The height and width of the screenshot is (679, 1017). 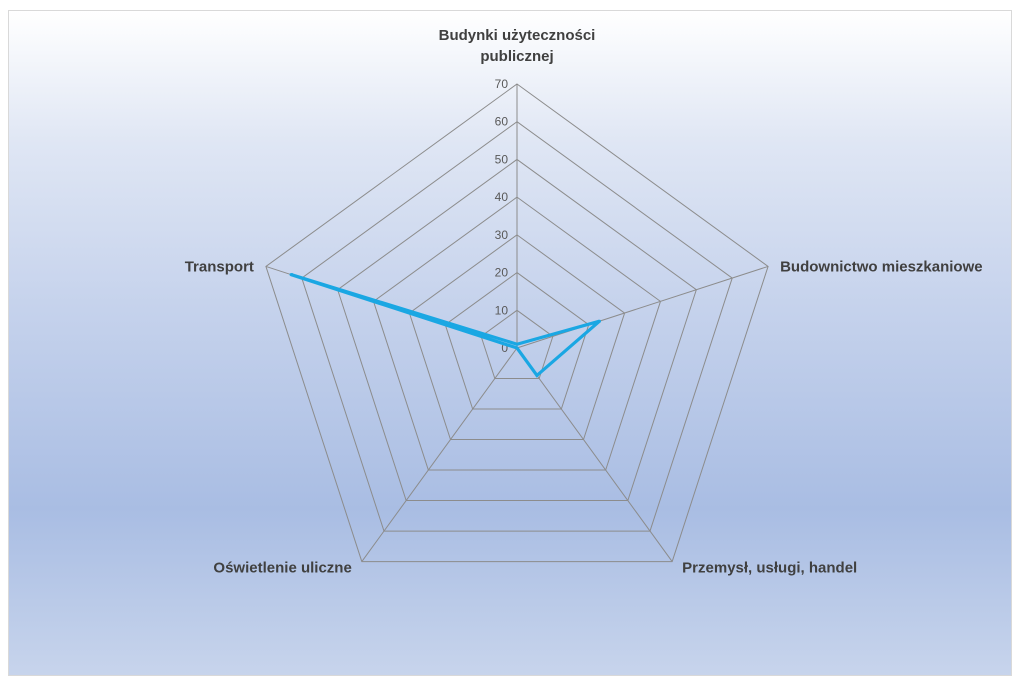 I want to click on series-line, so click(x=445, y=325).